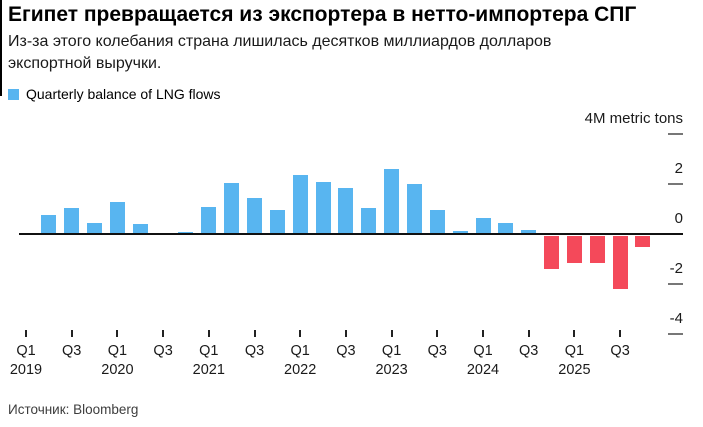 The height and width of the screenshot is (427, 703). I want to click on y-tick-dash--4, so click(675, 334).